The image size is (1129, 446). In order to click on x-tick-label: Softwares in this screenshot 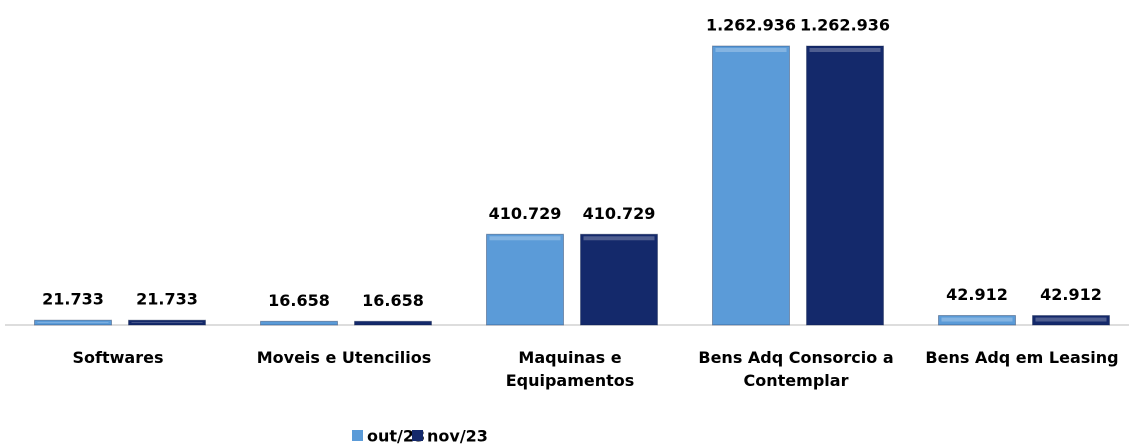, I will do `click(118, 357)`.